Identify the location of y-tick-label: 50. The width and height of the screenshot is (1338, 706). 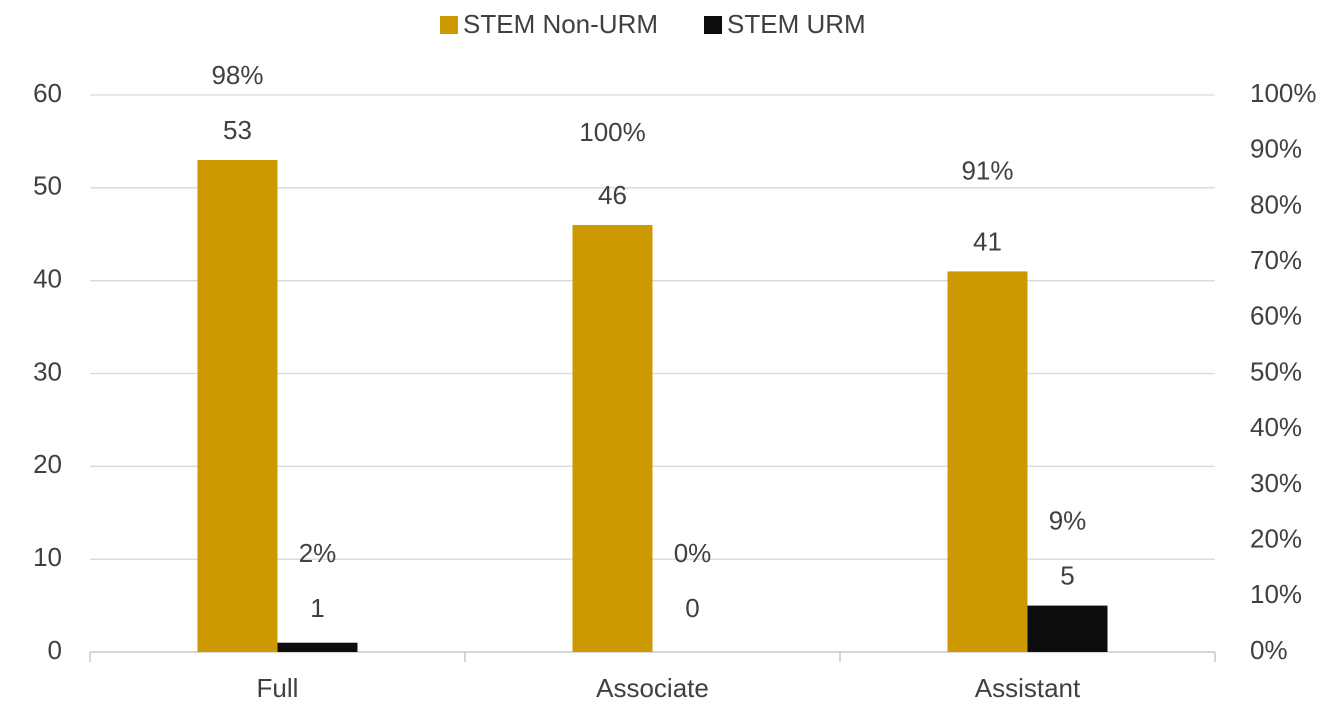
(47, 186).